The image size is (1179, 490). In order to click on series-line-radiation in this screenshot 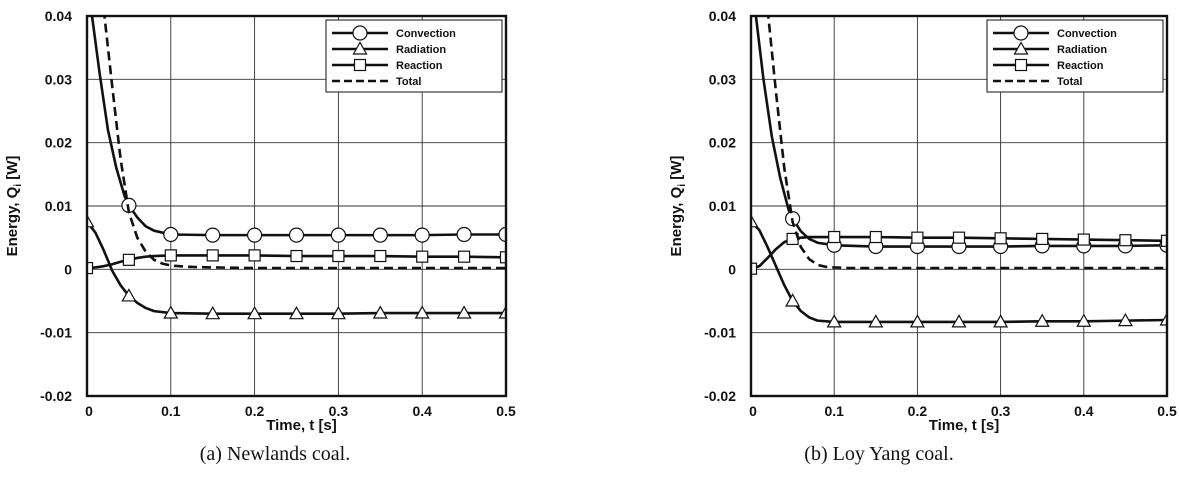, I will do `click(296, 268)`.